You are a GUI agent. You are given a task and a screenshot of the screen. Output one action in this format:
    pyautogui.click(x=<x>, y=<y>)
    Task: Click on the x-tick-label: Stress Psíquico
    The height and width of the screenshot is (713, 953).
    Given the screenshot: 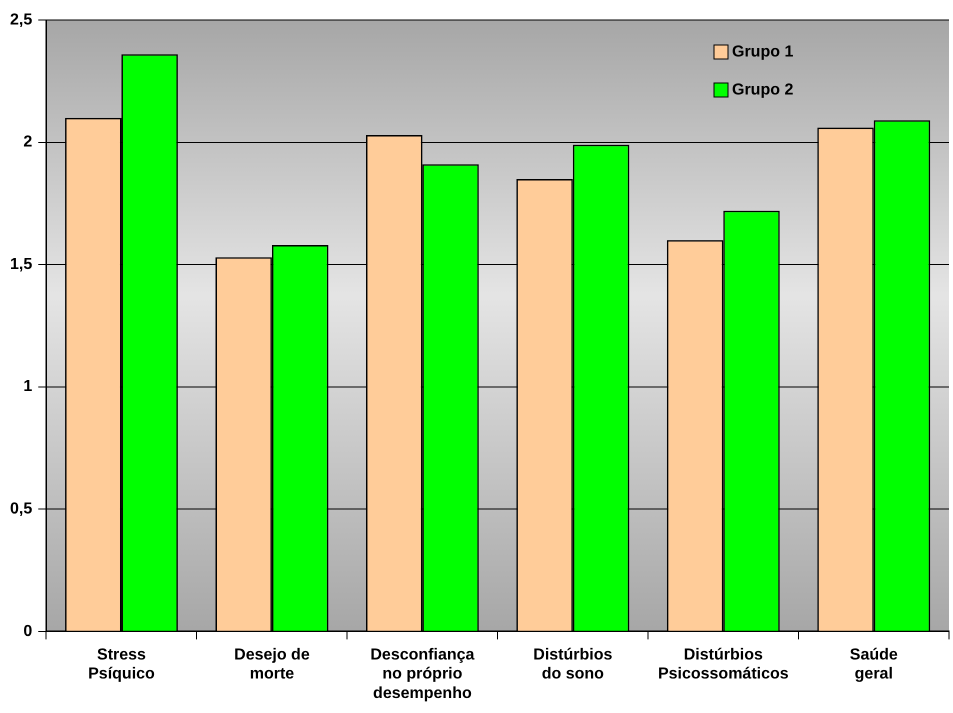 What is the action you would take?
    pyautogui.click(x=122, y=664)
    